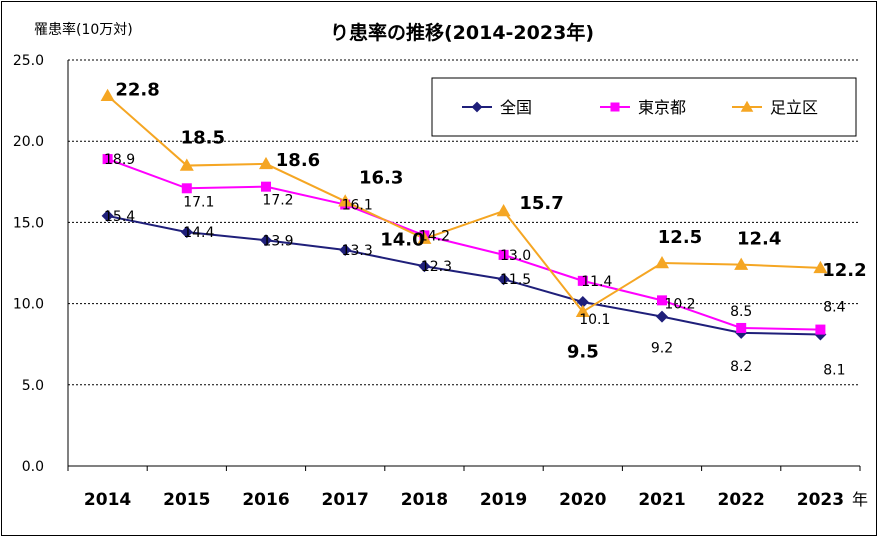 The width and height of the screenshot is (880, 539). I want to click on data-label: 22.8, so click(137, 90).